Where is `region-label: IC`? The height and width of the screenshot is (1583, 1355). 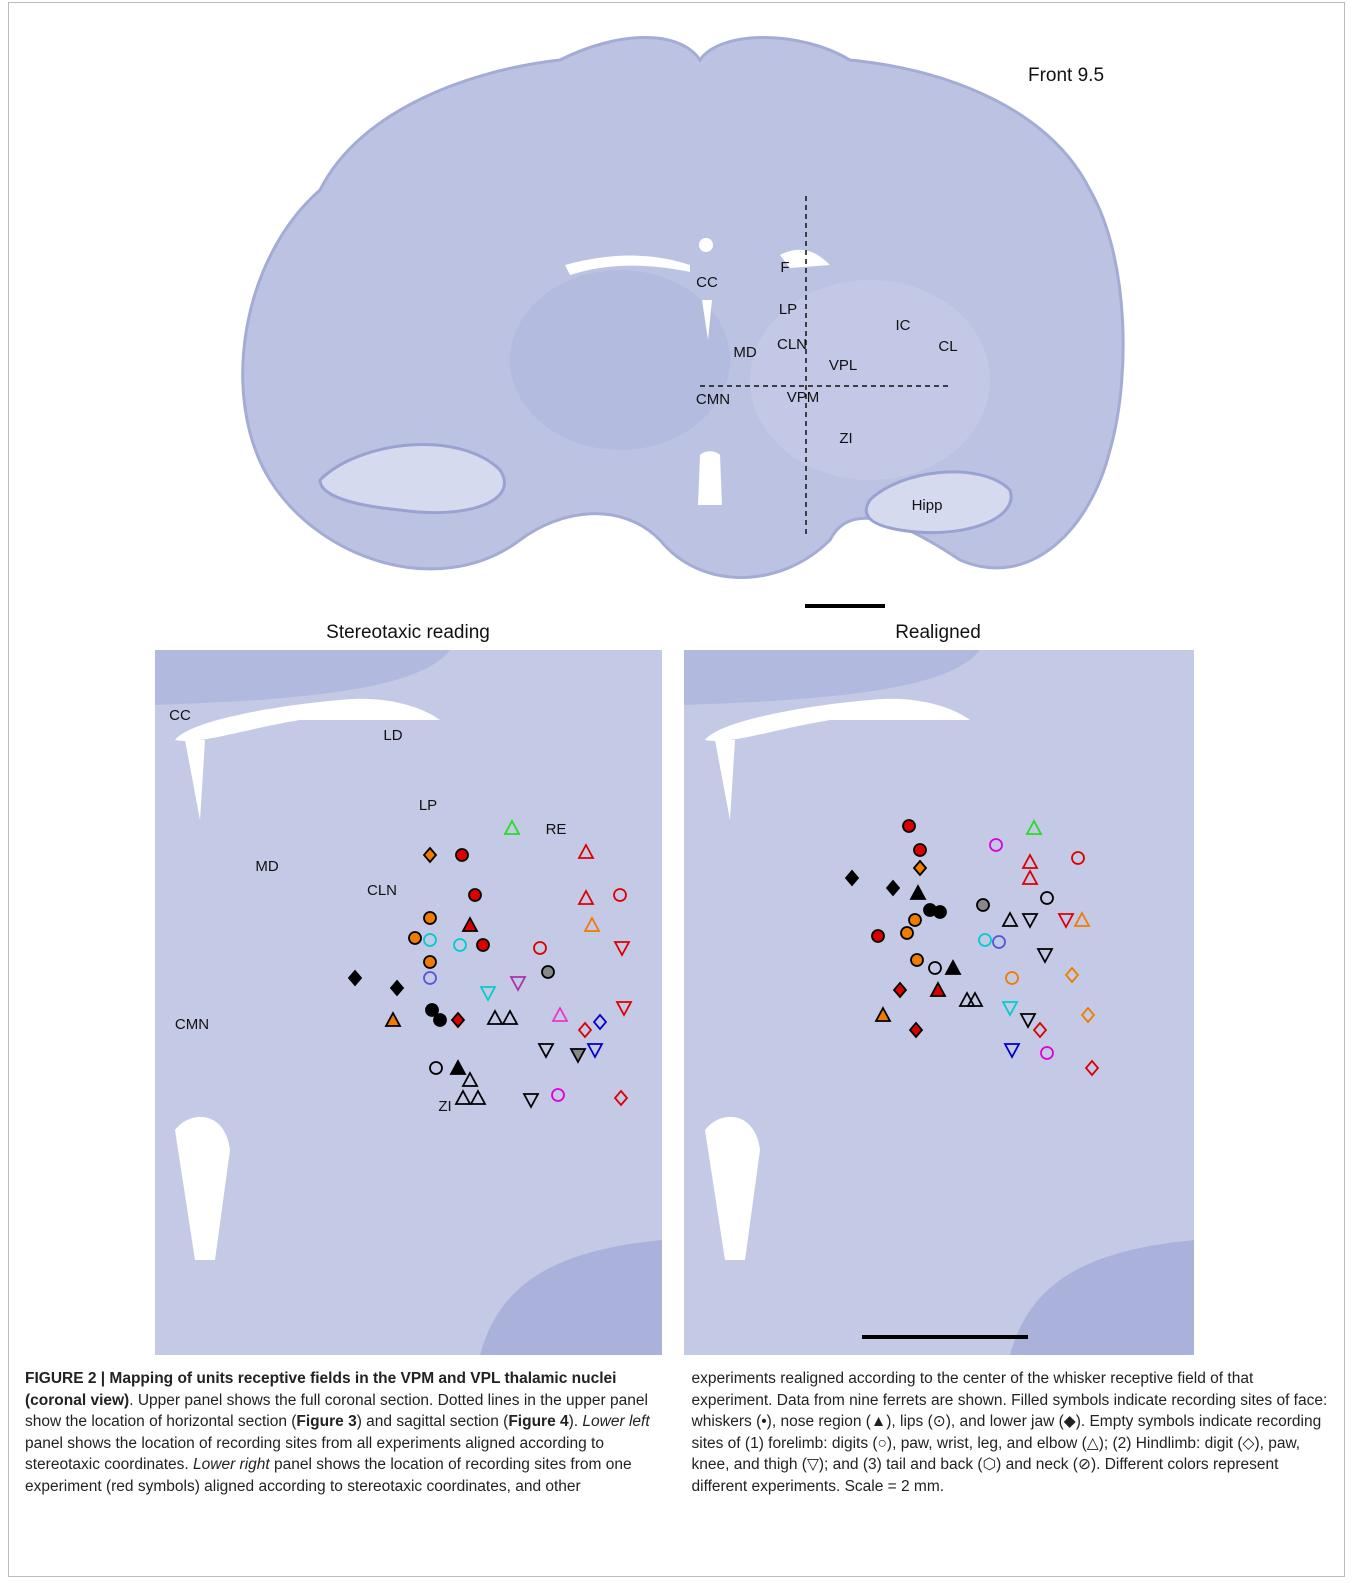
region-label: IC is located at coordinates (903, 325).